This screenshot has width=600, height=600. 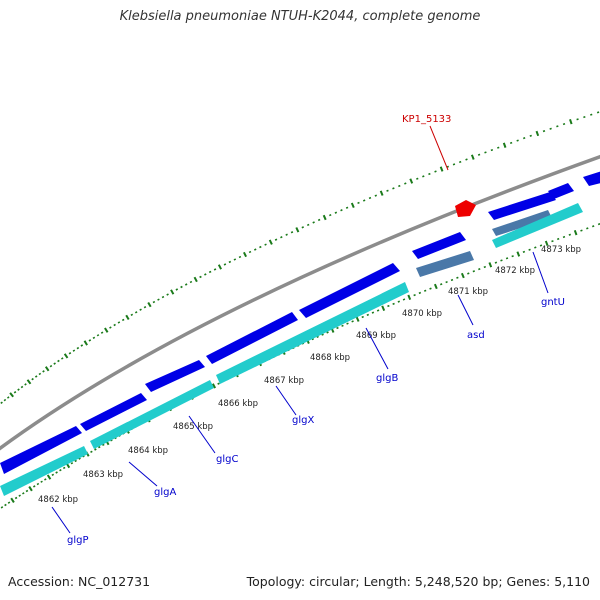 I want to click on highlight-label: KP1_5133, so click(x=426, y=119).